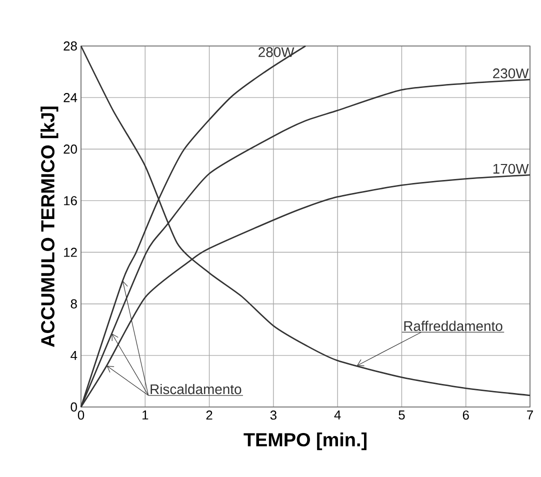 The height and width of the screenshot is (477, 541). Describe the element at coordinates (145, 415) in the screenshot. I see `x-tick-label: 1` at that location.